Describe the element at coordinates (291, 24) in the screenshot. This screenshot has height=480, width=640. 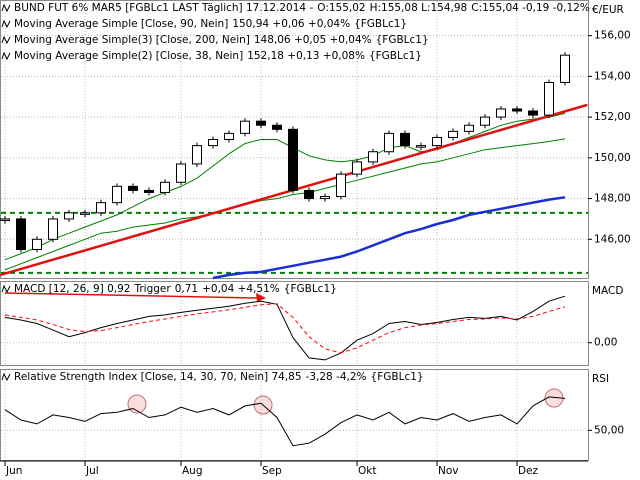
I see `legend-text: 150,94 +0,06 +0,04%` at that location.